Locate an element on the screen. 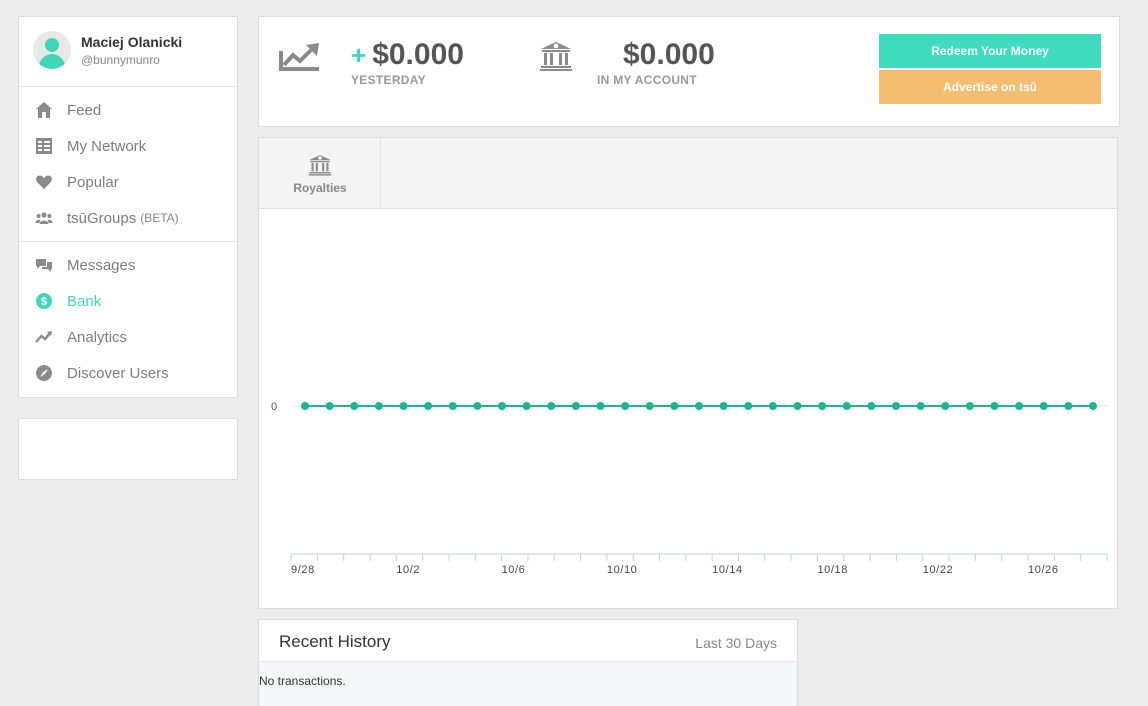  nav-group-secondary: Messages $ Bank Analytics Discover Users is located at coordinates (128, 319).